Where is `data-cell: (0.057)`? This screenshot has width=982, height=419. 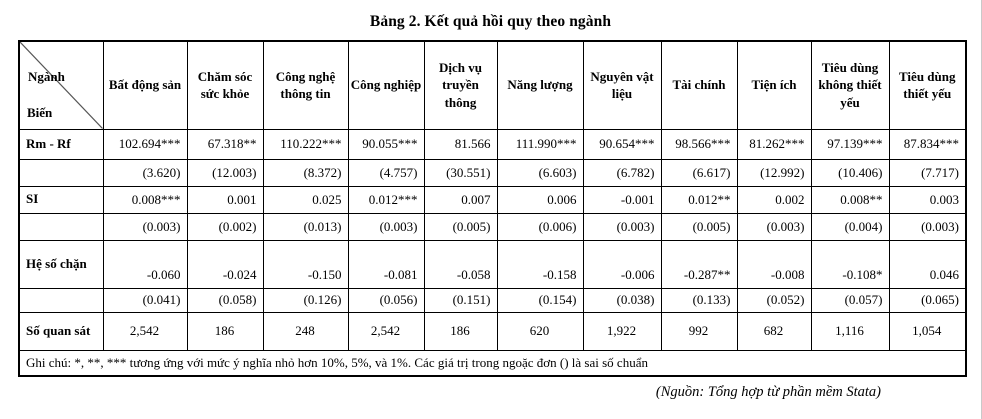 data-cell: (0.057) is located at coordinates (850, 300).